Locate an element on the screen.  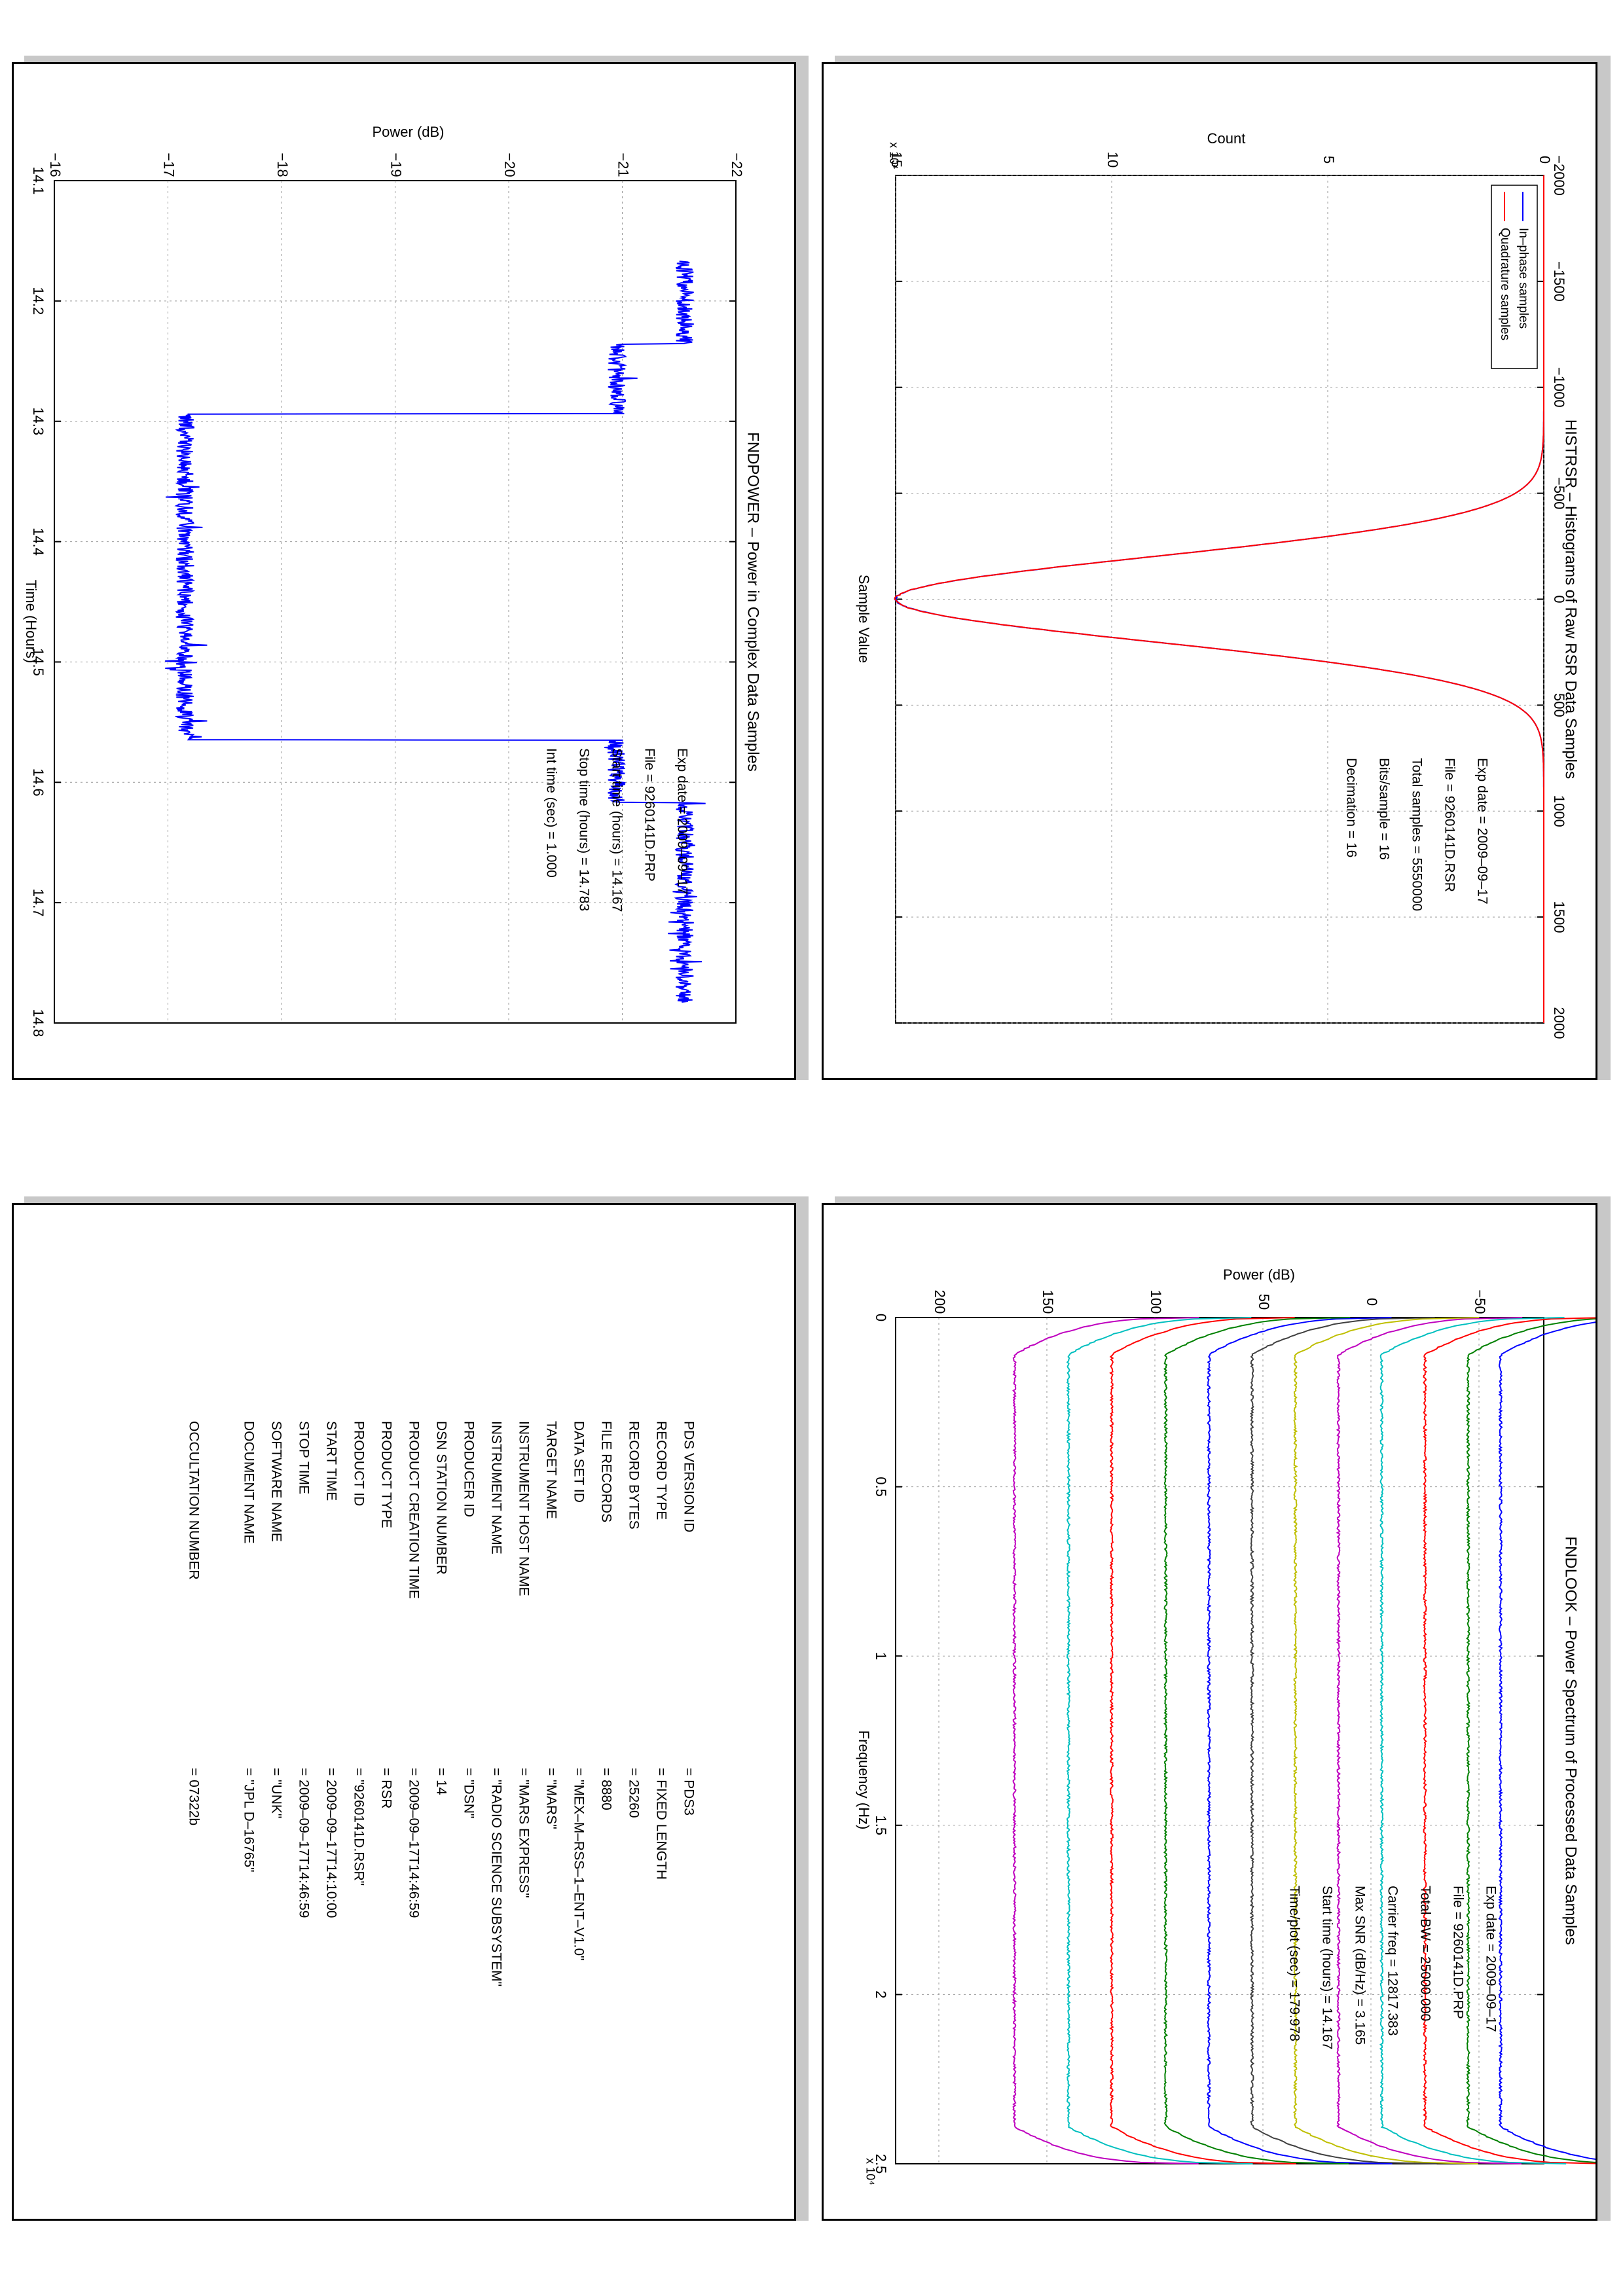
annotation-4: Int time (sec) = 1.000 is located at coordinates (550, 813).